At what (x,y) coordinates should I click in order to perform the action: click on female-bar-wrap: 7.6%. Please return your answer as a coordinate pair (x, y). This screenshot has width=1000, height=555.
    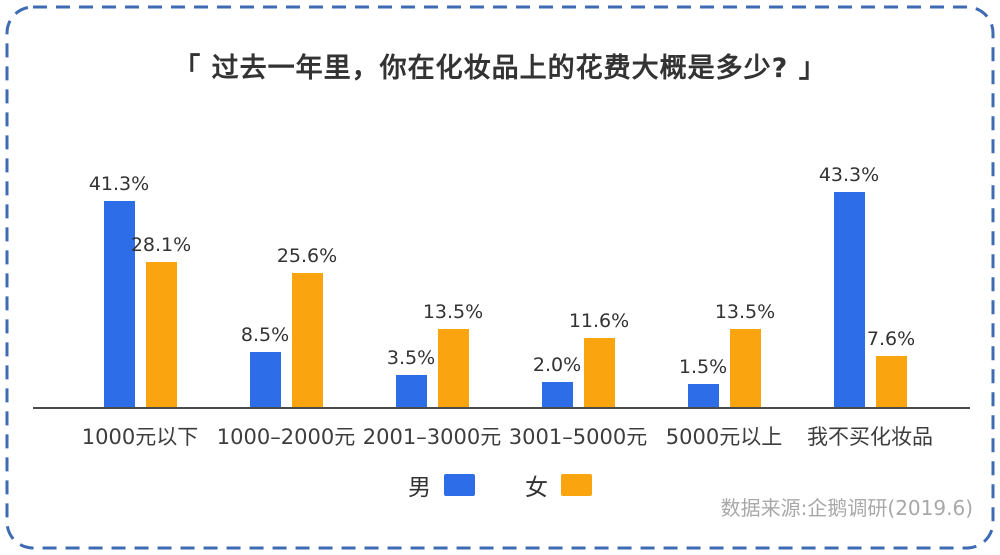
    Looking at the image, I should click on (891, 367).